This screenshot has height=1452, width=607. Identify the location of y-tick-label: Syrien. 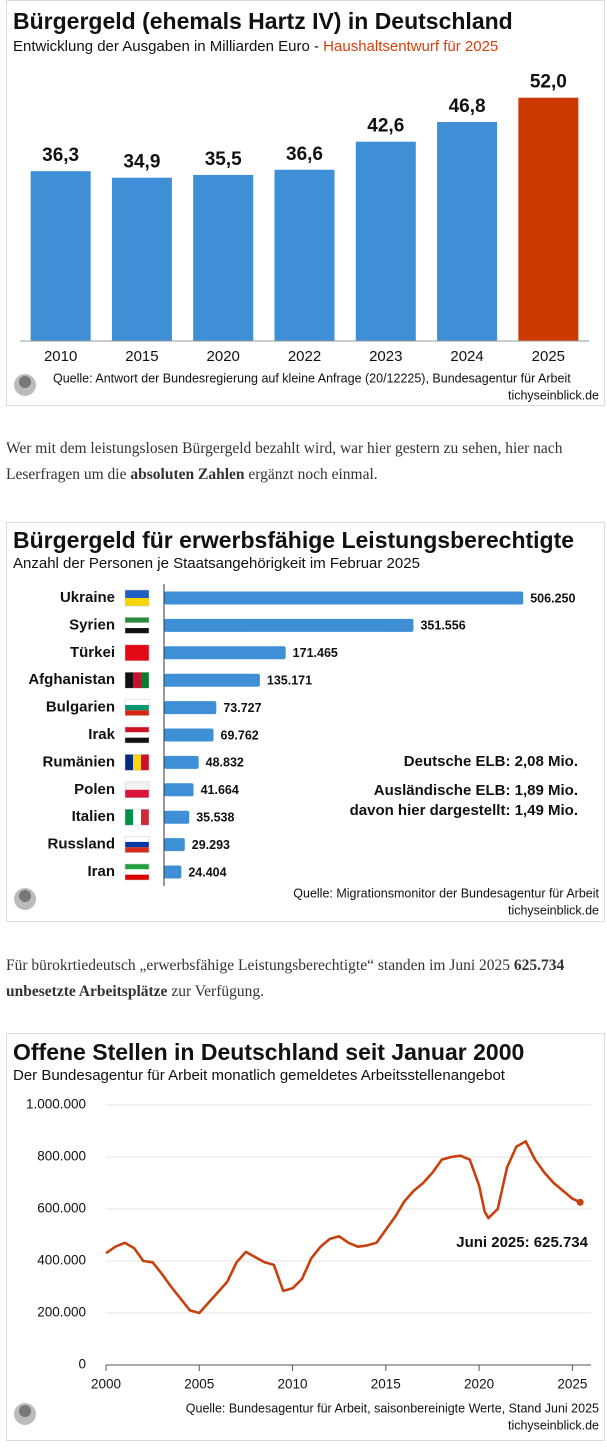
(92, 624).